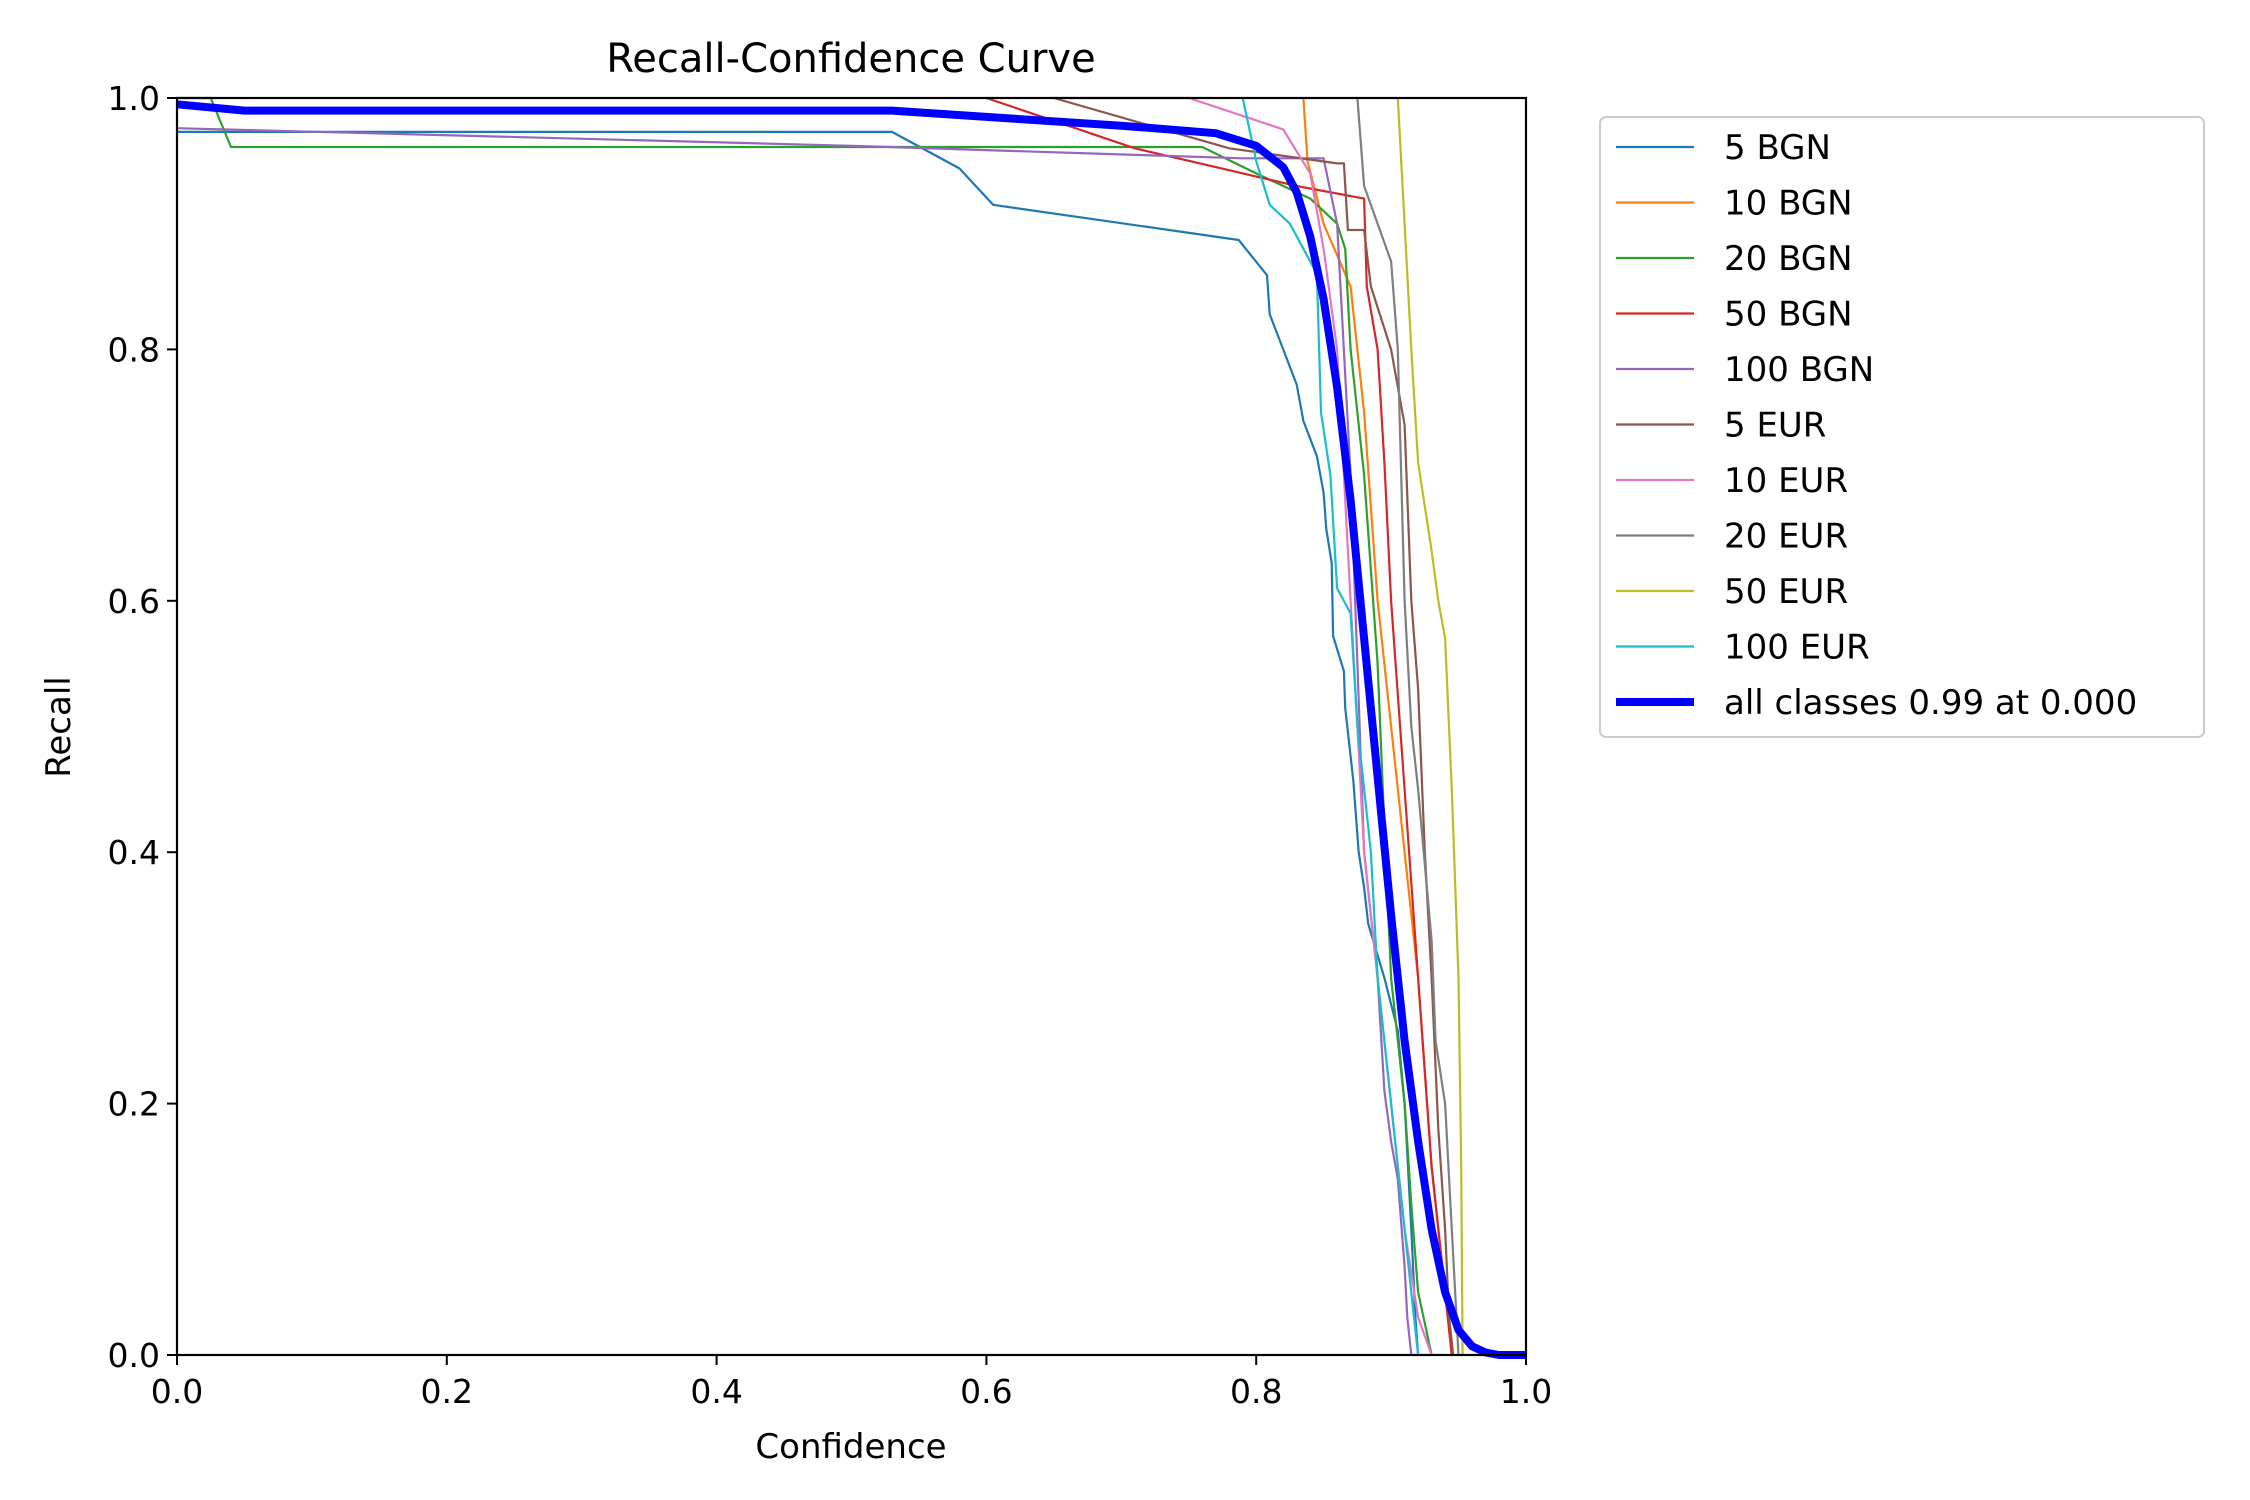 The height and width of the screenshot is (1500, 2250). Describe the element at coordinates (1786, 481) in the screenshot. I see `legend-label: 10 EUR` at that location.